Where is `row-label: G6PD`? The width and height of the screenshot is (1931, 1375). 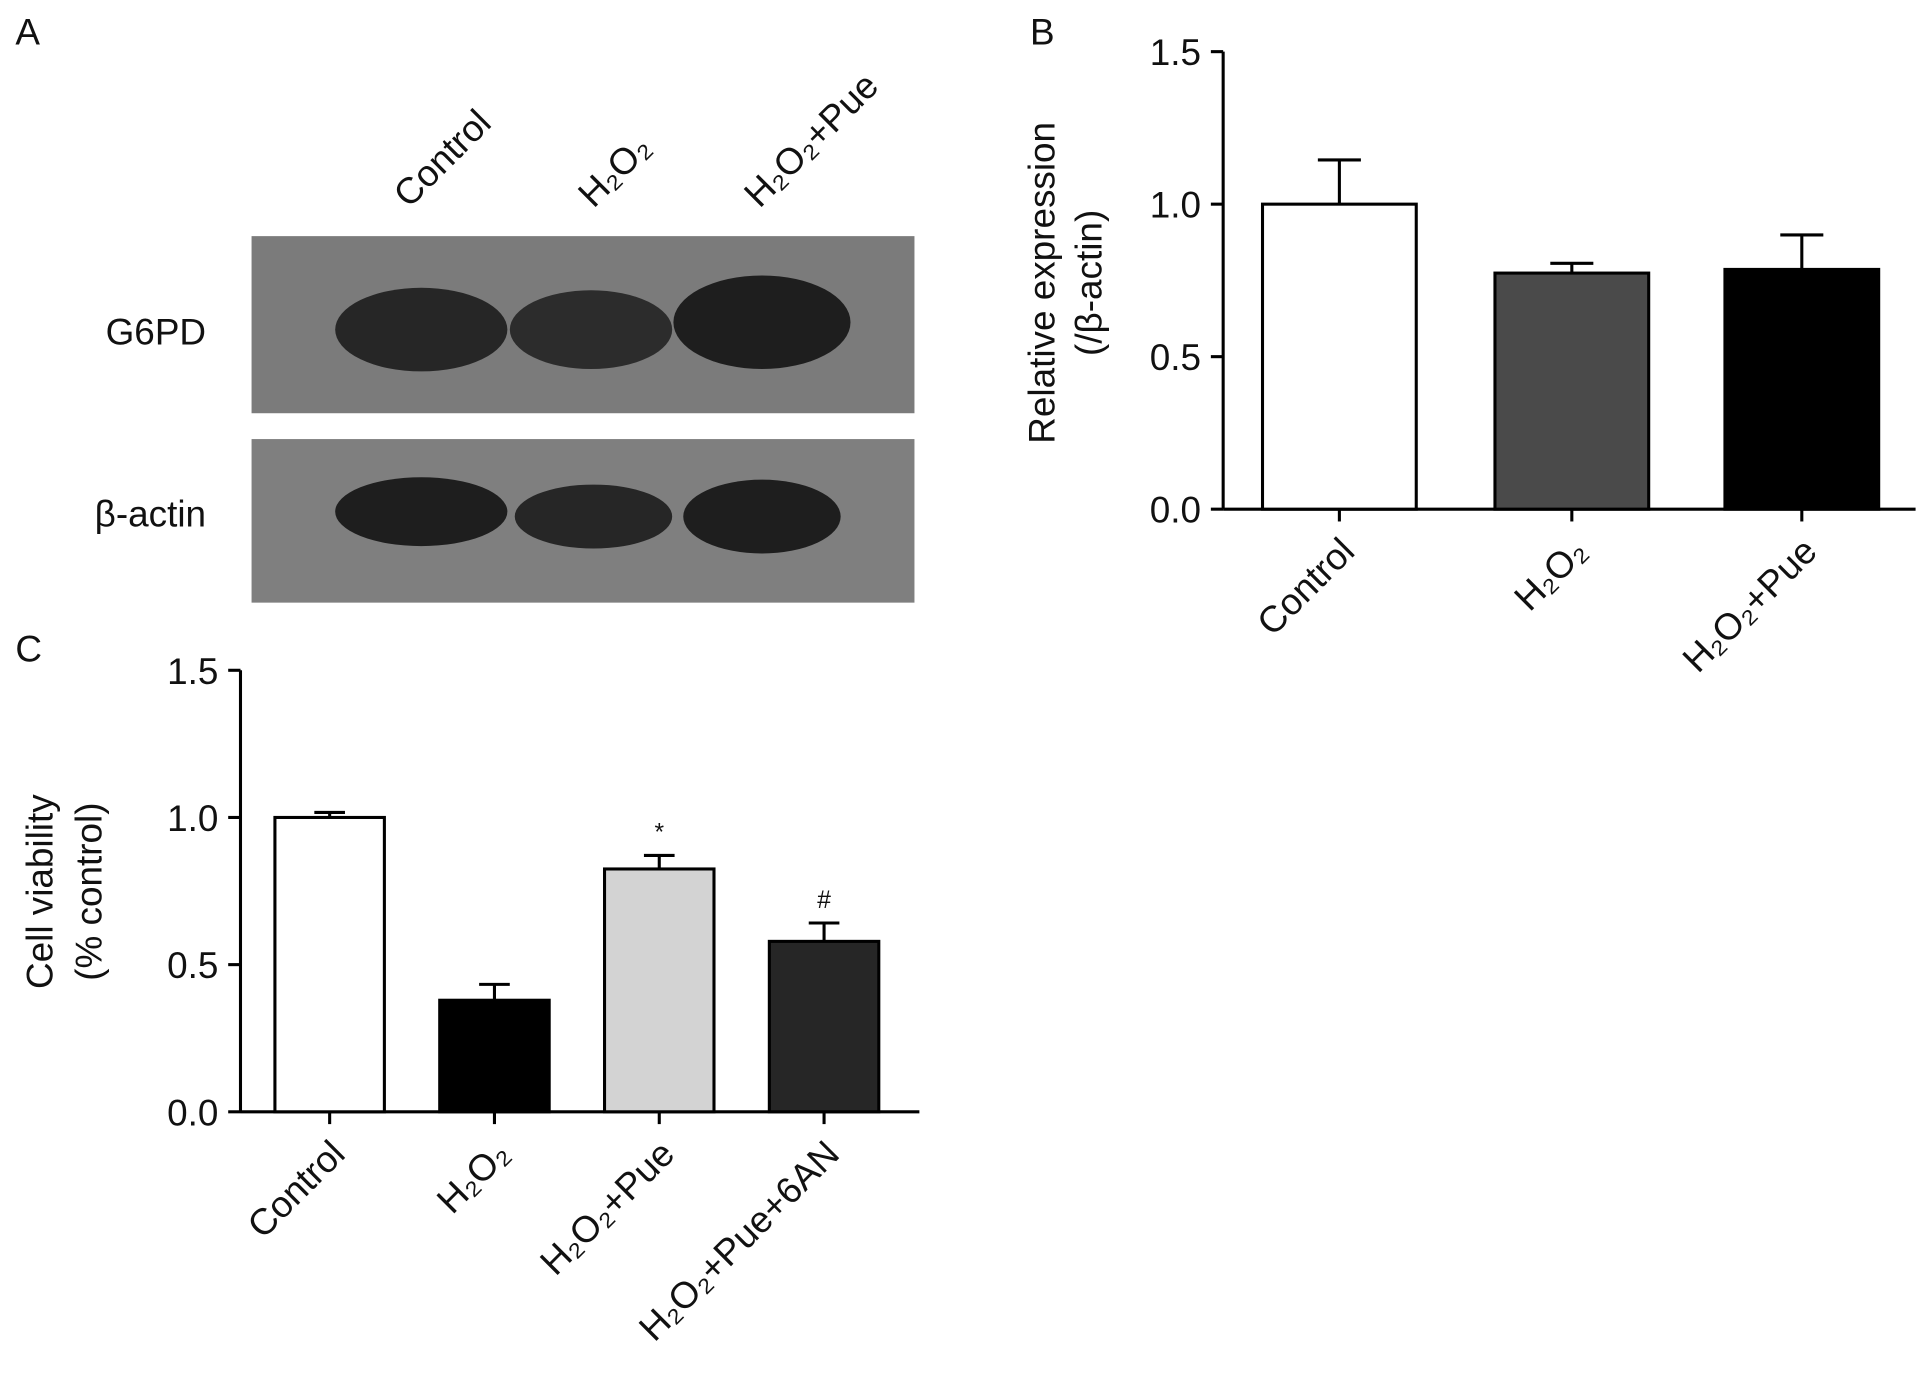
row-label: G6PD is located at coordinates (156, 331).